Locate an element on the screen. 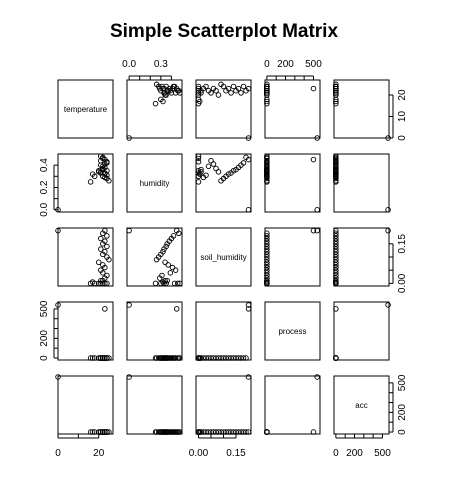  top-tick-label-process-5: 500 is located at coordinates (313, 64).